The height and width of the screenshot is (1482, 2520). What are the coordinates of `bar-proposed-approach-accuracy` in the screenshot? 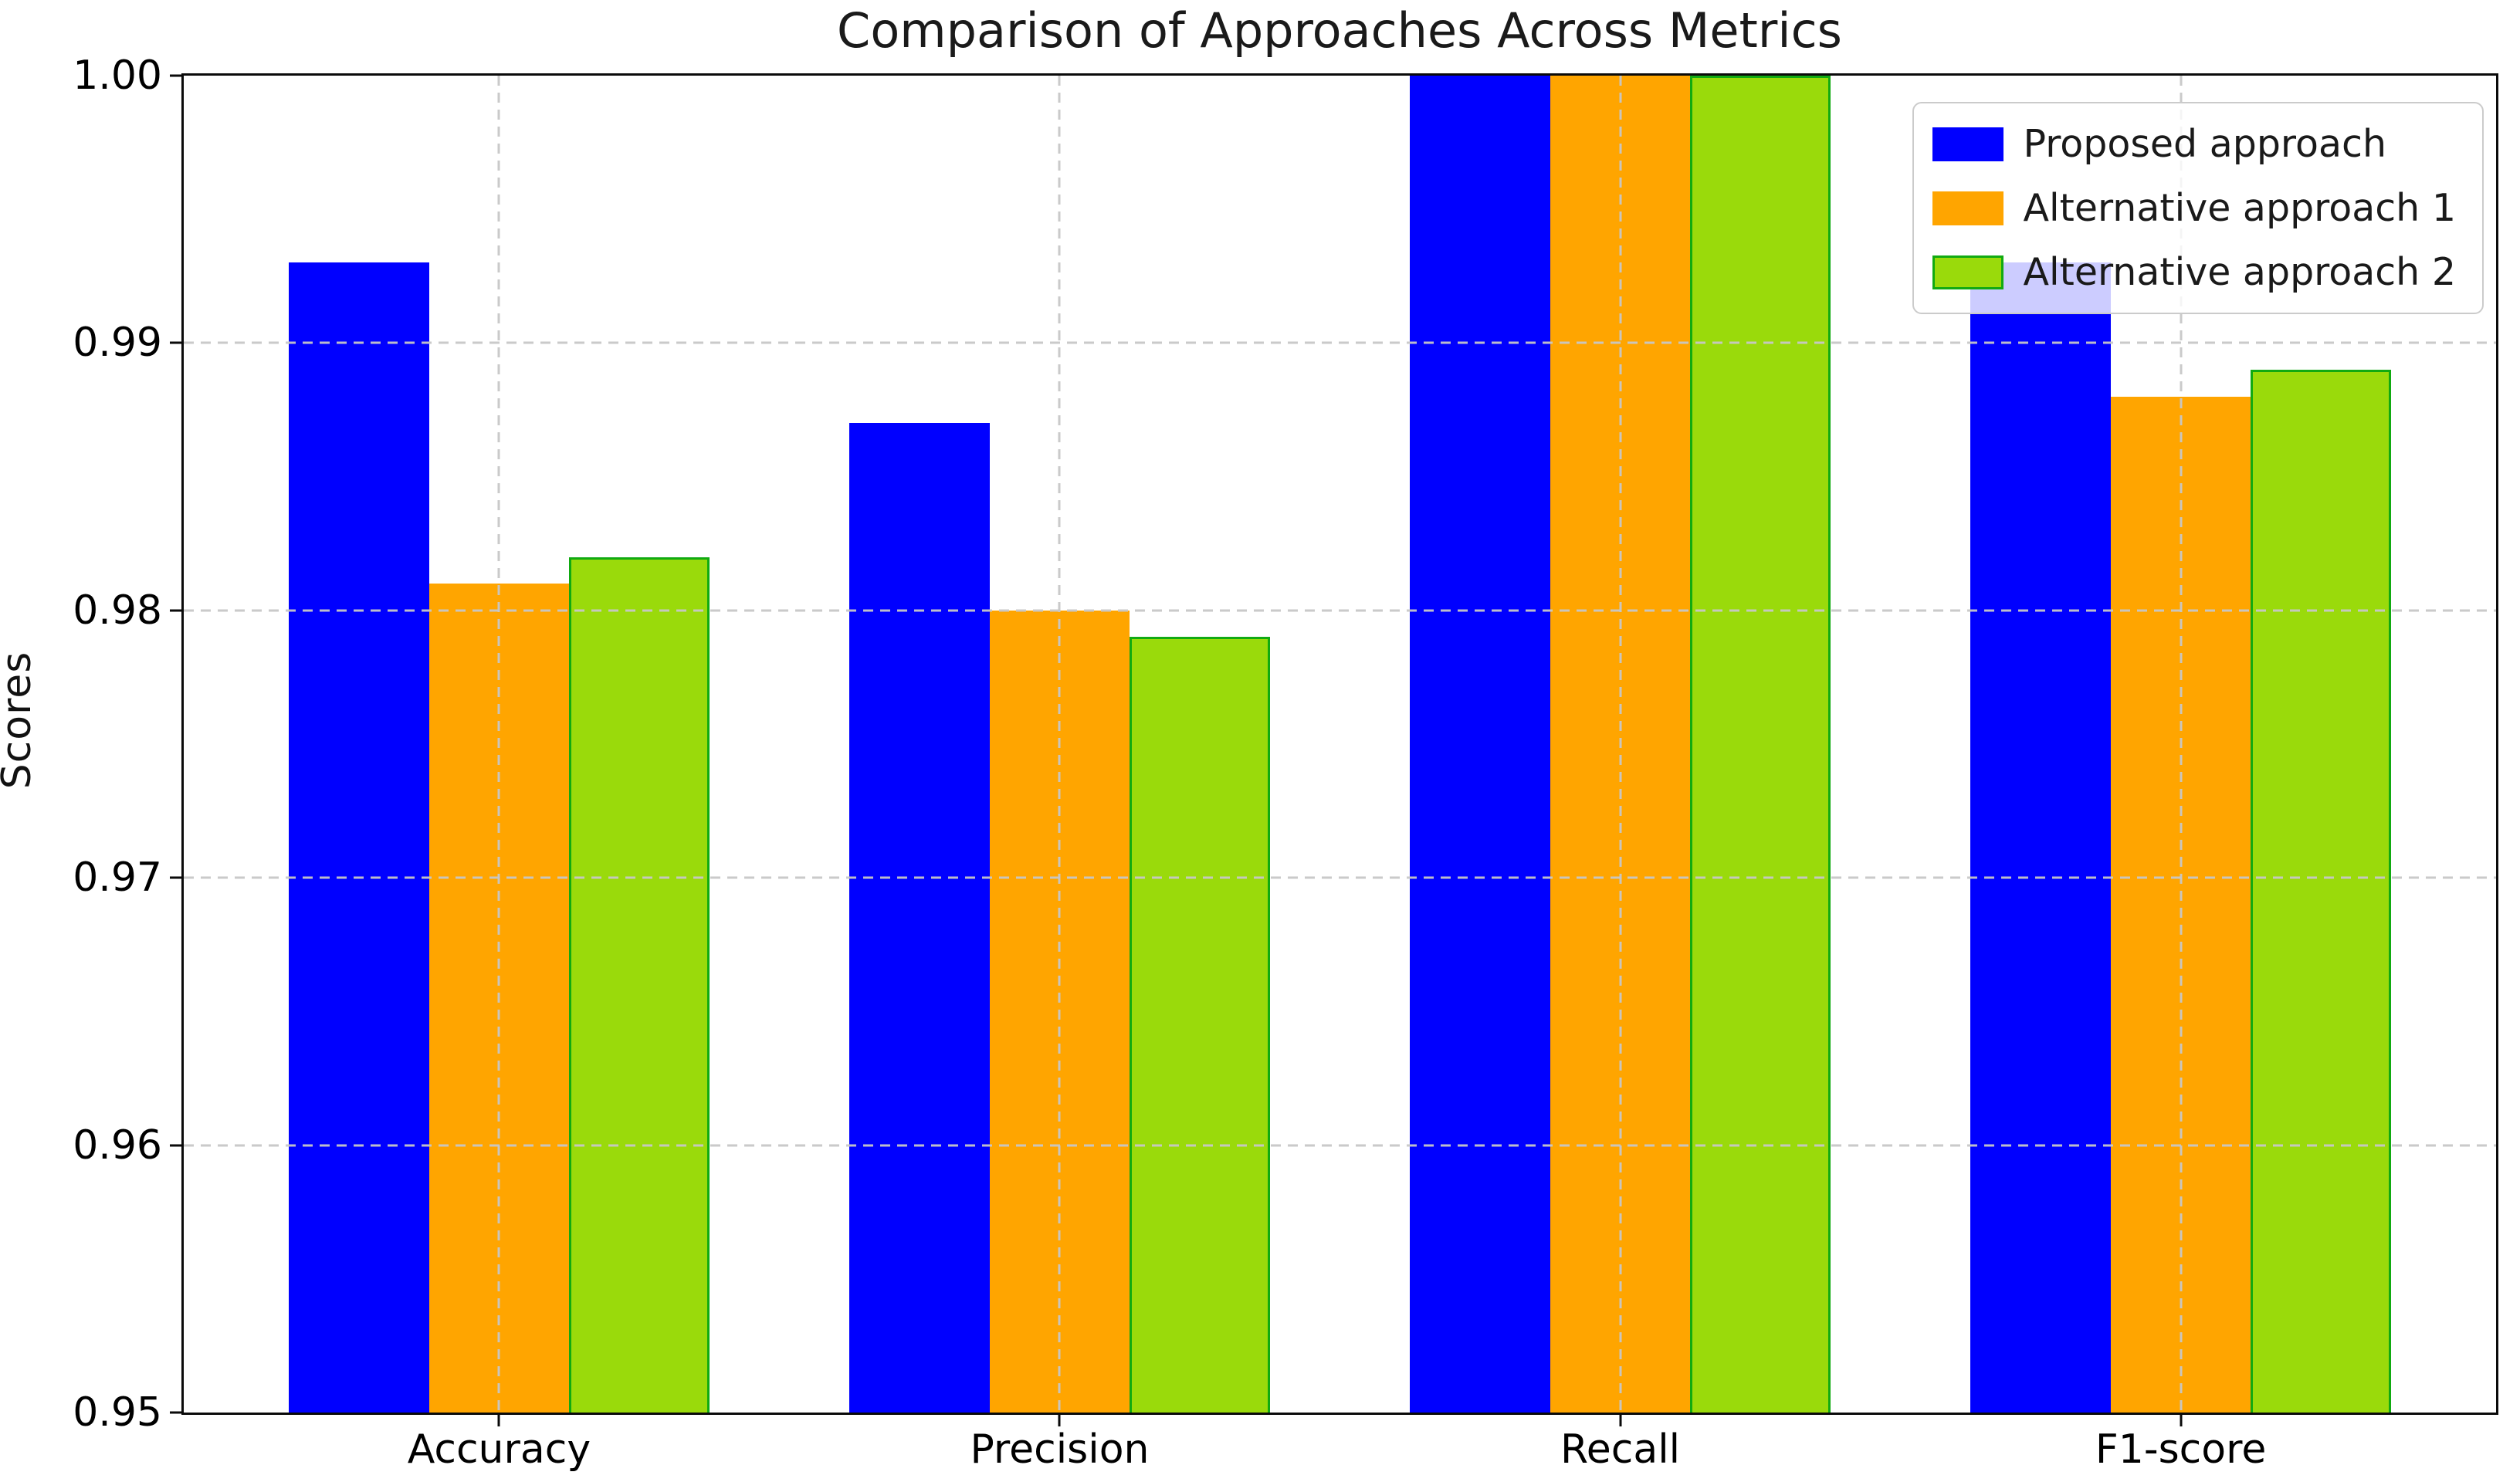 It's located at (359, 837).